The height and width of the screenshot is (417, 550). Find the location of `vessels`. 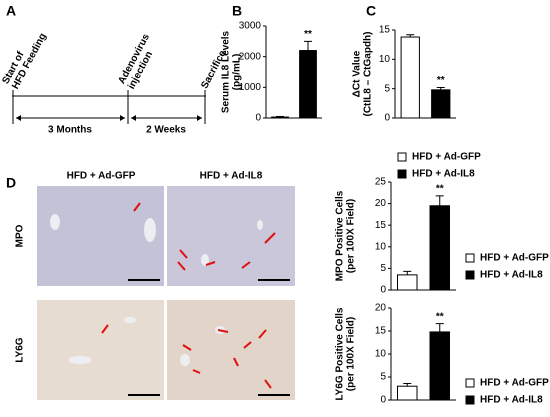

vessels is located at coordinates (156, 290).